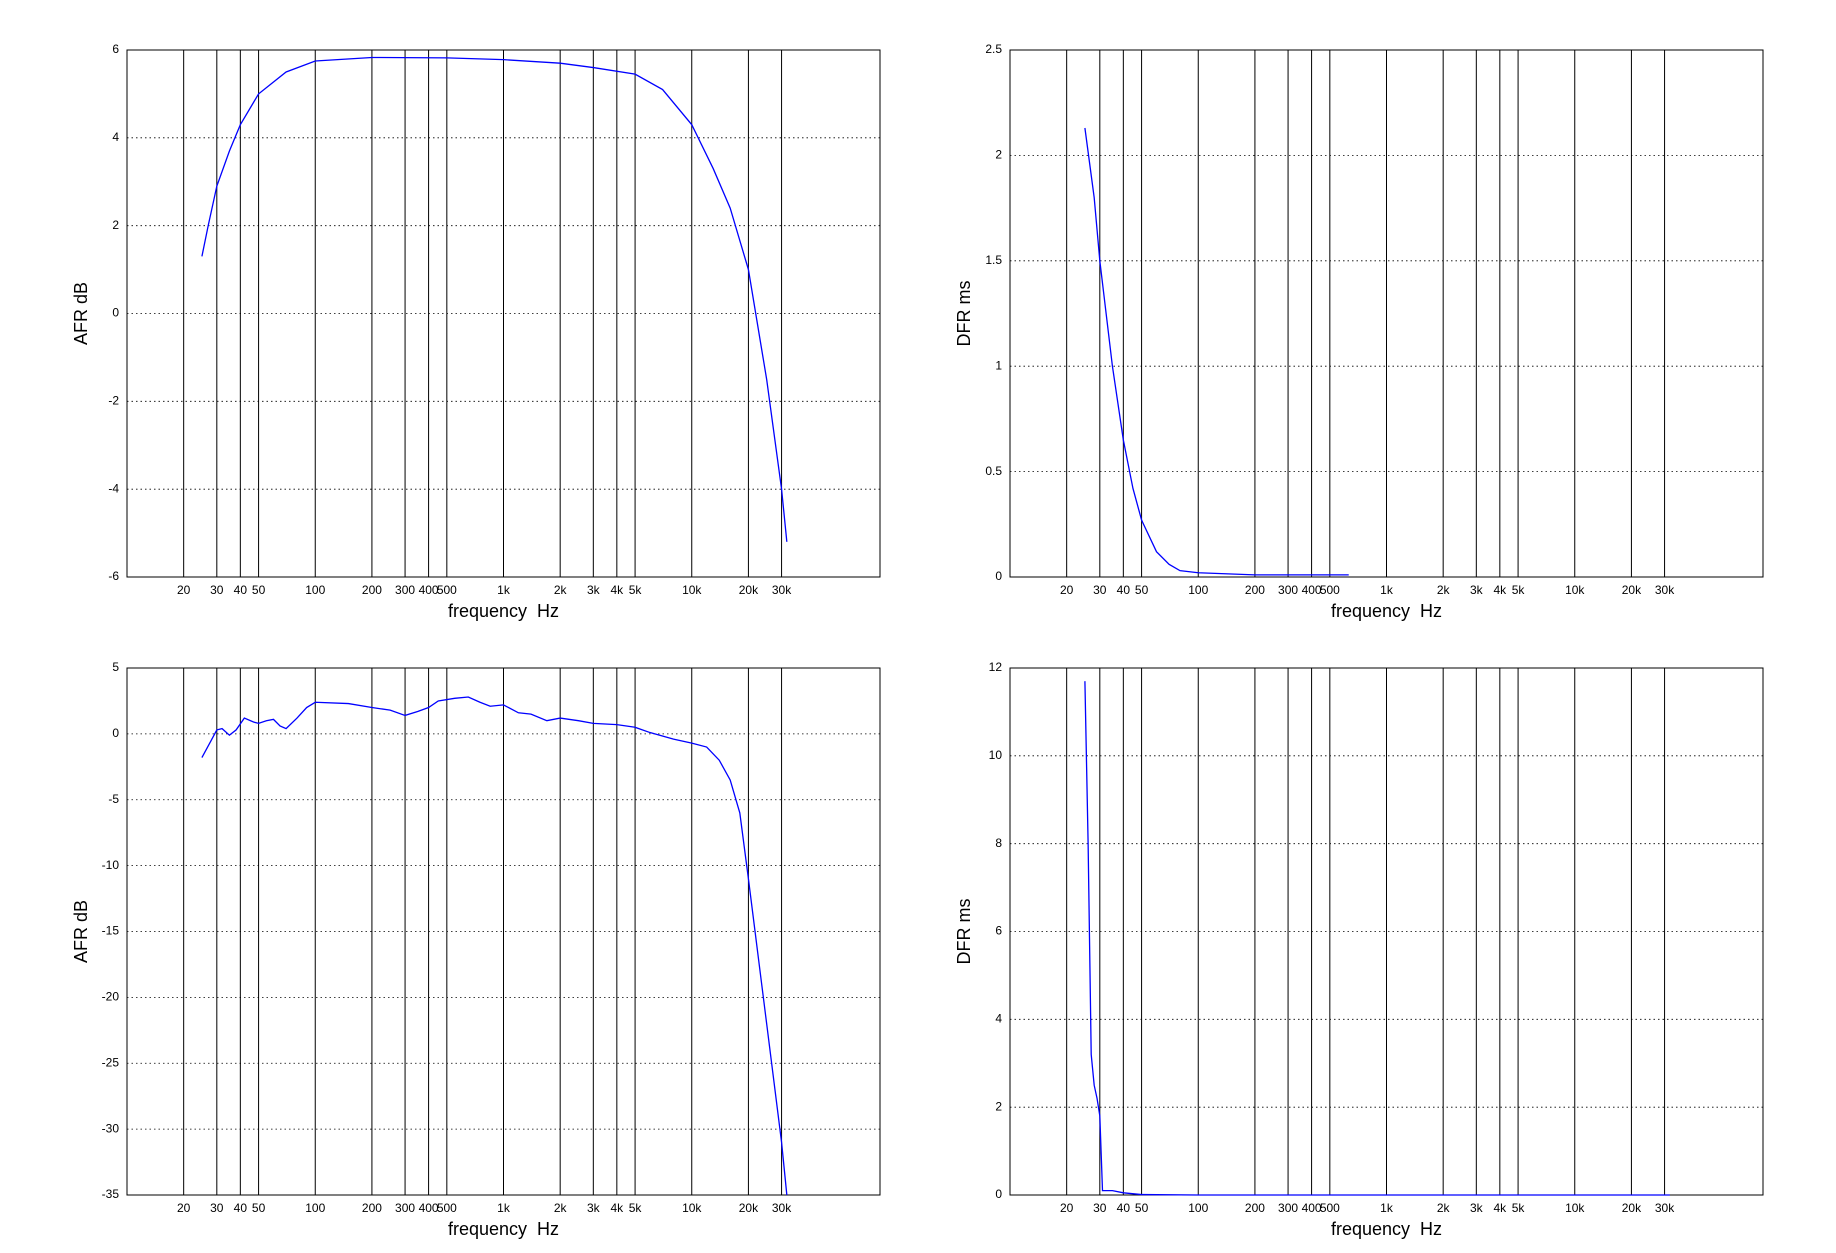  What do you see at coordinates (111, 1194) in the screenshot?
I see `y-tick-label: -35` at bounding box center [111, 1194].